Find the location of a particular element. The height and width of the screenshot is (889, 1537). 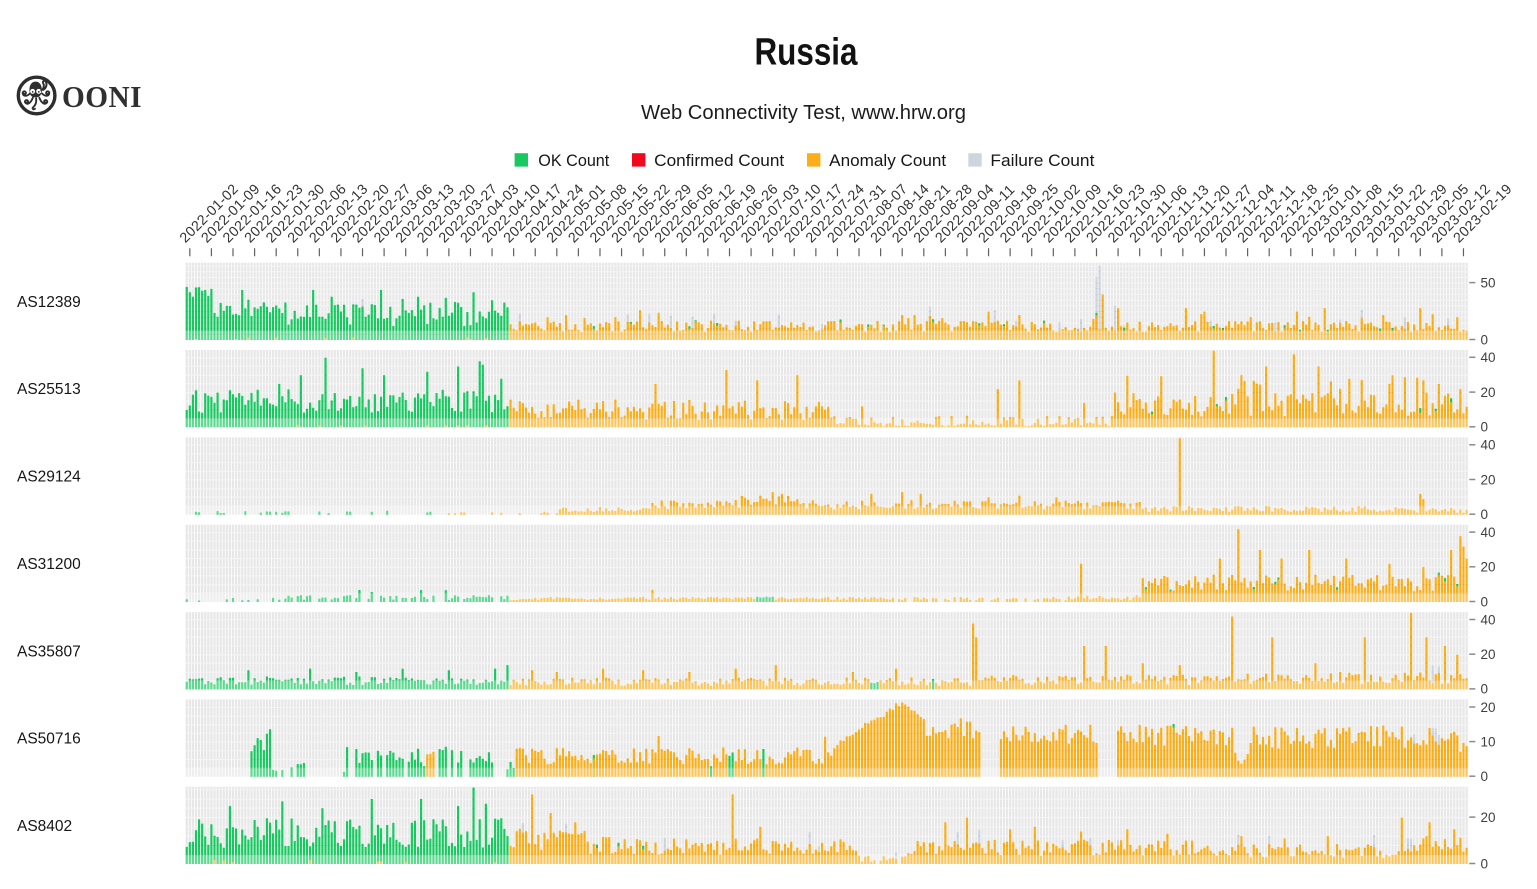

svg-text: AS8402 is located at coordinates (44, 826).